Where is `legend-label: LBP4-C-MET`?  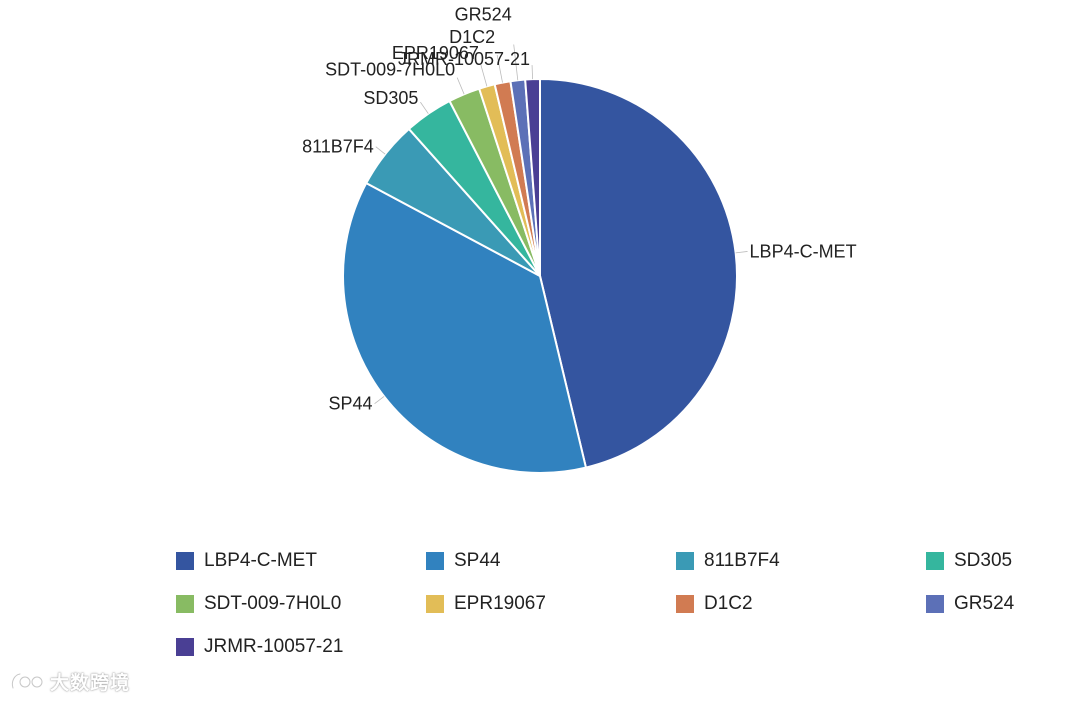
legend-label: LBP4-C-MET is located at coordinates (260, 560).